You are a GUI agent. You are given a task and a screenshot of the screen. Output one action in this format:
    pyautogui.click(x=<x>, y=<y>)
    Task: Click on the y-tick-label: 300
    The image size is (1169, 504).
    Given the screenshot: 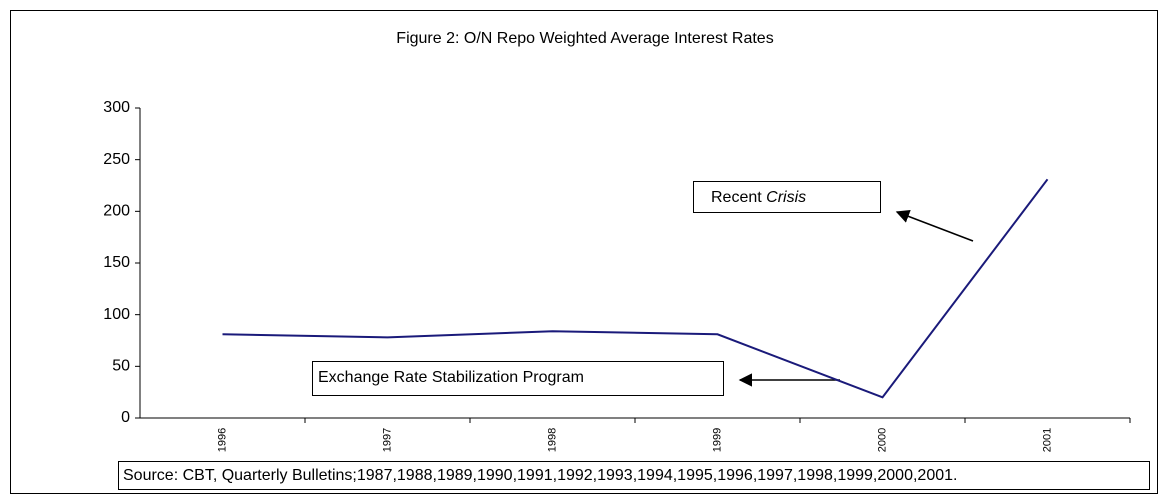 What is the action you would take?
    pyautogui.click(x=116, y=107)
    